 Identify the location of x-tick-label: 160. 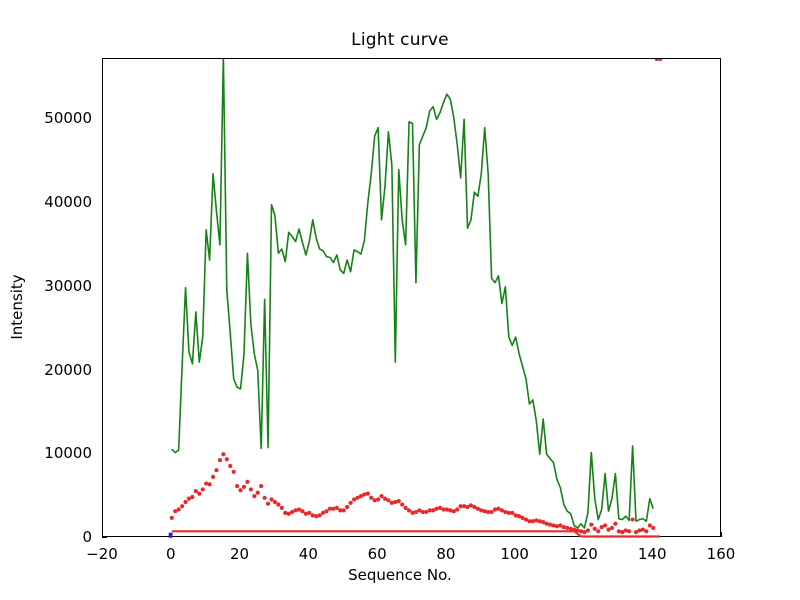
(721, 554).